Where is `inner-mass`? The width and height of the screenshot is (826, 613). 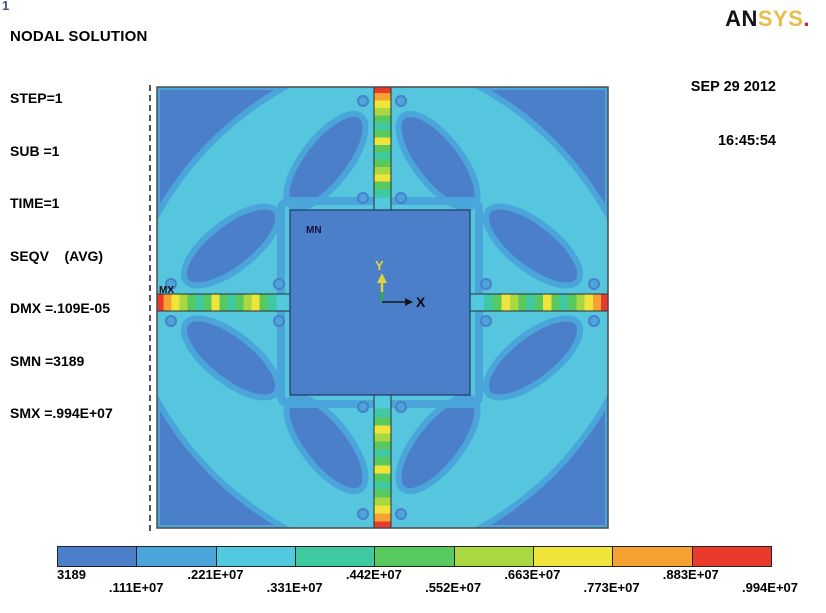 inner-mass is located at coordinates (380, 302).